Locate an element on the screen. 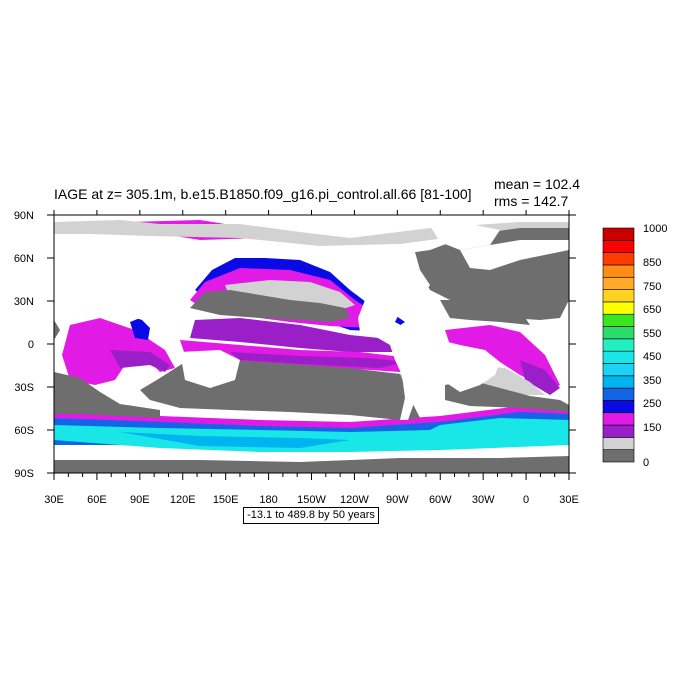 This screenshot has width=700, height=700. colorbar-label: 0 is located at coordinates (646, 463).